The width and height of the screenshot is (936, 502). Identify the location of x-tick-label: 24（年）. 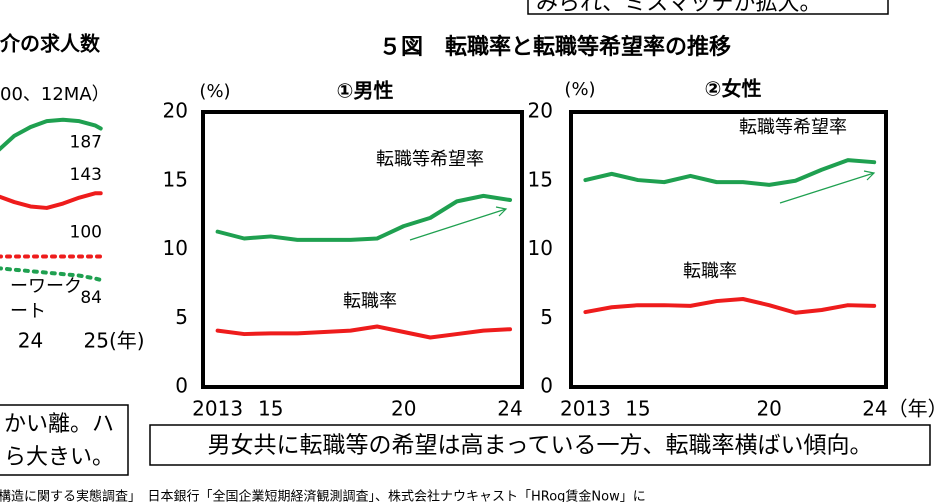
(899, 409).